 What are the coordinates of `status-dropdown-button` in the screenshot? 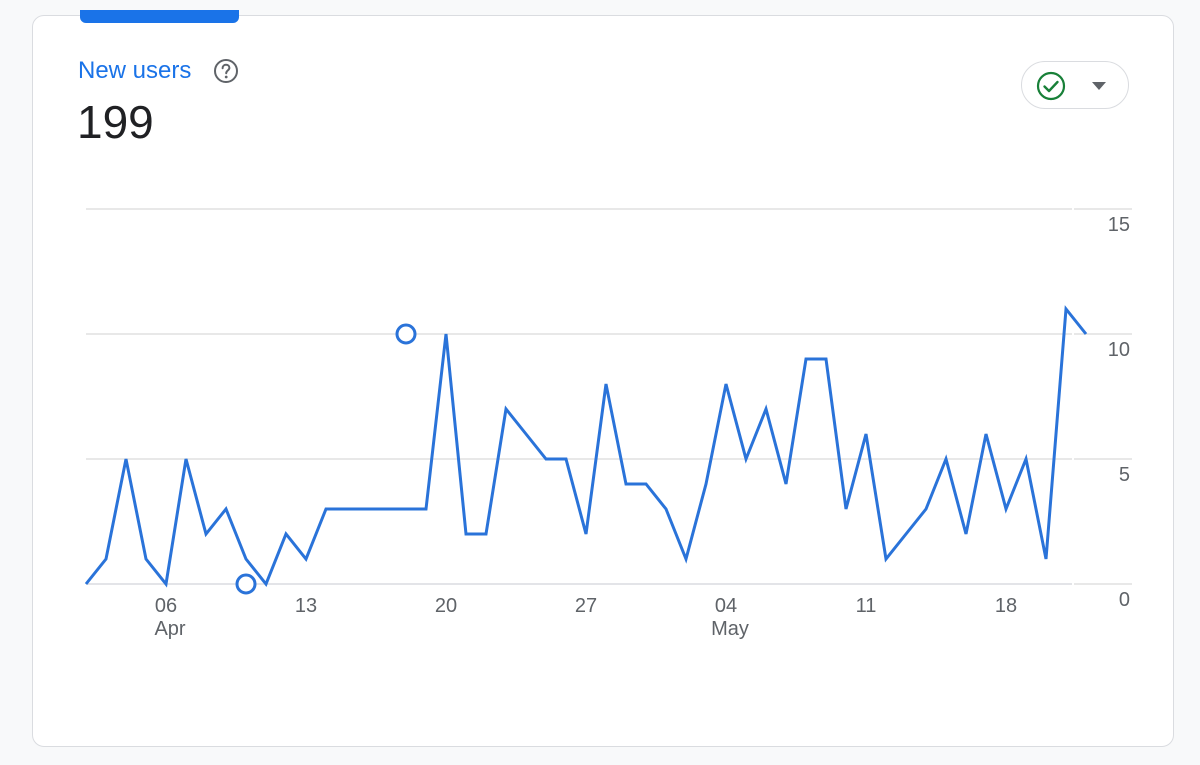 It's located at (1075, 85).